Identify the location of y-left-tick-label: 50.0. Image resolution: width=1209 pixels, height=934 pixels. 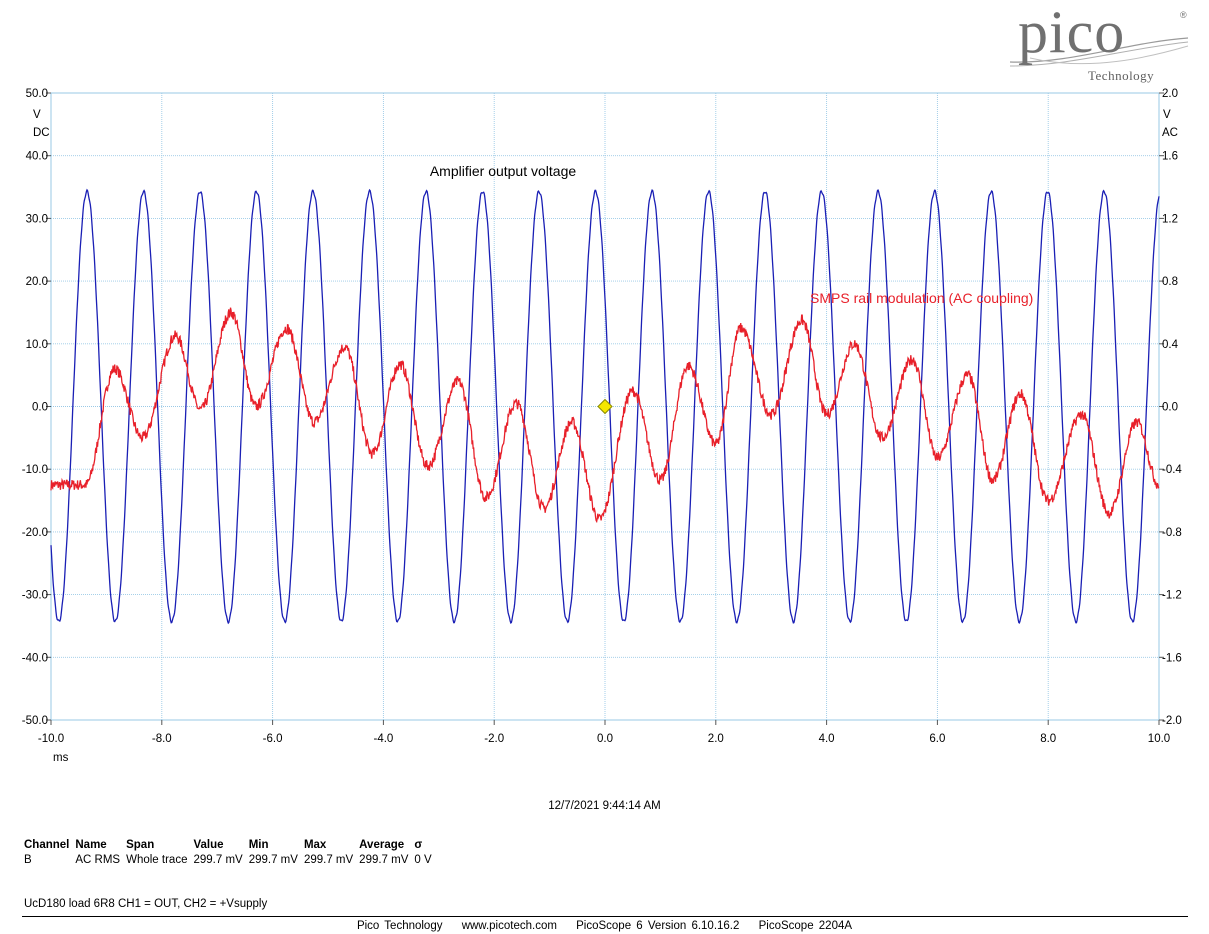
(37, 94).